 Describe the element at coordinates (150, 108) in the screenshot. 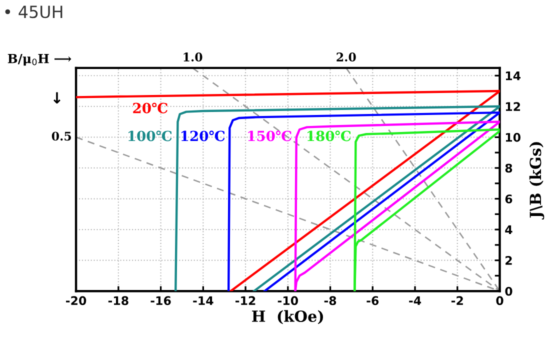

I see `series-label: 20℃` at that location.